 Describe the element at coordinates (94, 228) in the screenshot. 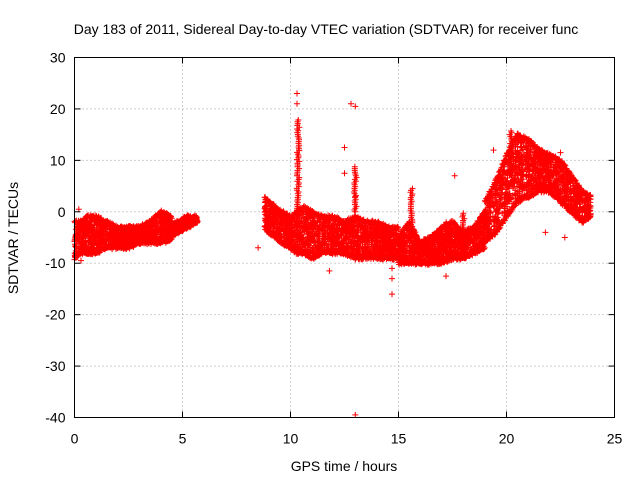

I see `data-point` at that location.